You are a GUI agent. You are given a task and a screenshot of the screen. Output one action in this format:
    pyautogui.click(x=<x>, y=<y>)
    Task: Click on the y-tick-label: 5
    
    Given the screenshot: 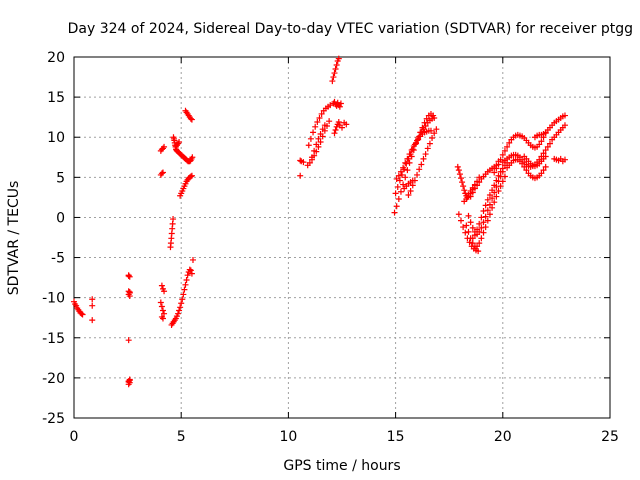 What is the action you would take?
    pyautogui.click(x=60, y=178)
    